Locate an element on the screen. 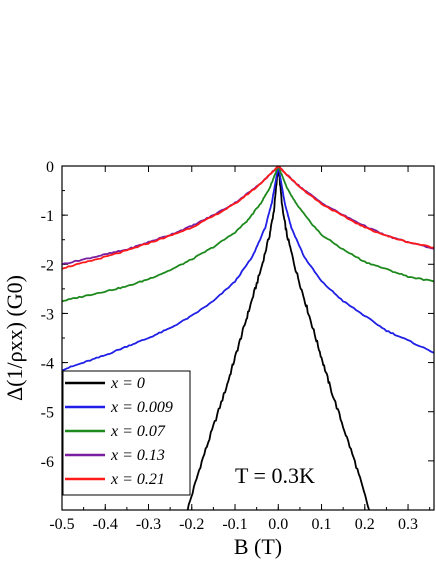  x-axis-label: B (T) is located at coordinates (258, 546).